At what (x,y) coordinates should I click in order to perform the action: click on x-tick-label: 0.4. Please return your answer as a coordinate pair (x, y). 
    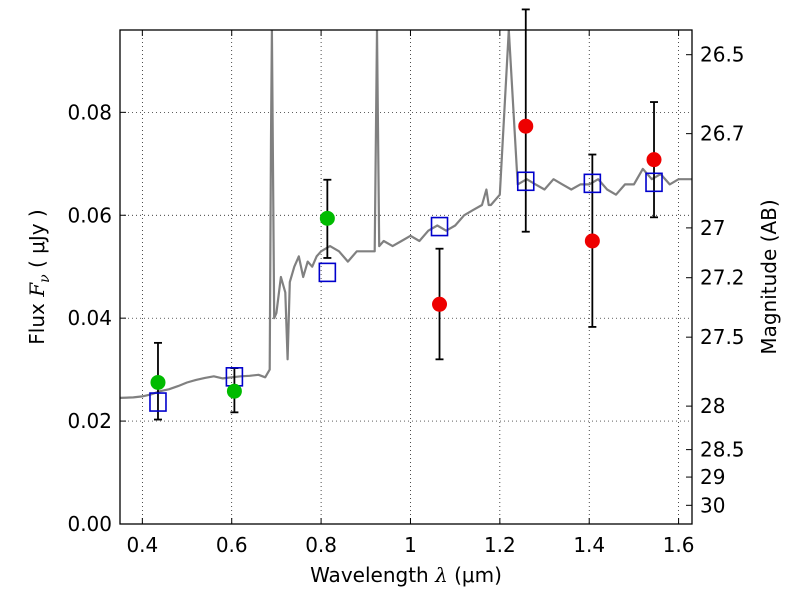
    Looking at the image, I should click on (142, 545).